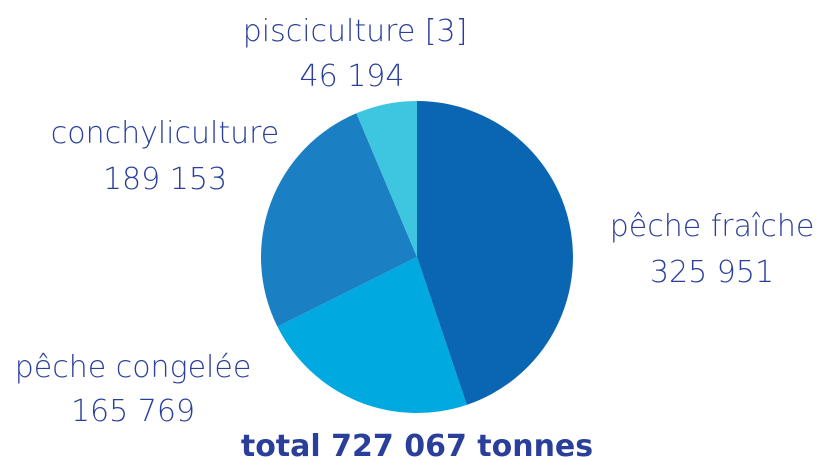  I want to click on pie-slice-conchyliculture, so click(339, 220).